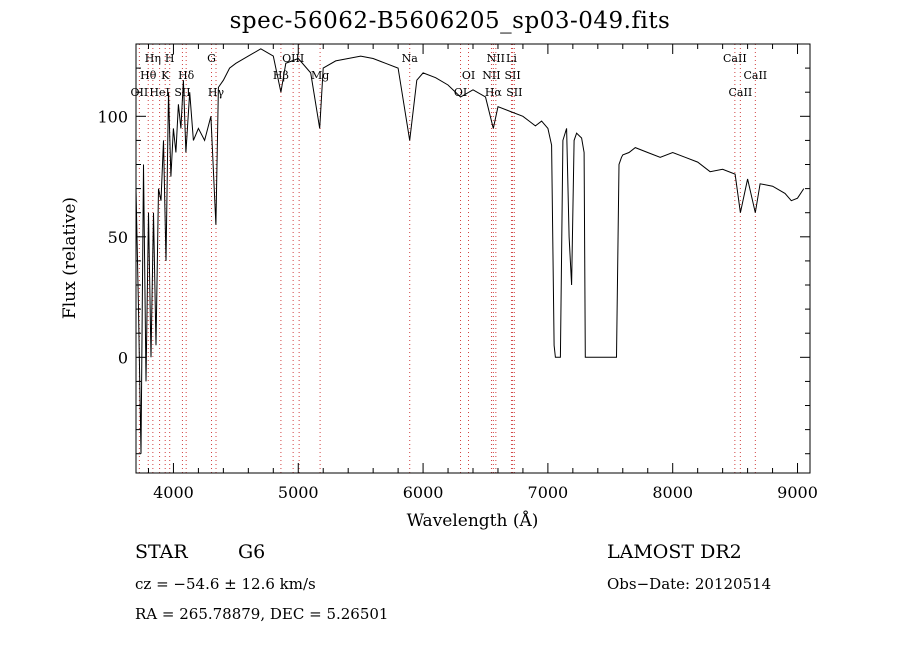 This screenshot has width=900, height=654. I want to click on y-tick-label: 100, so click(112, 116).